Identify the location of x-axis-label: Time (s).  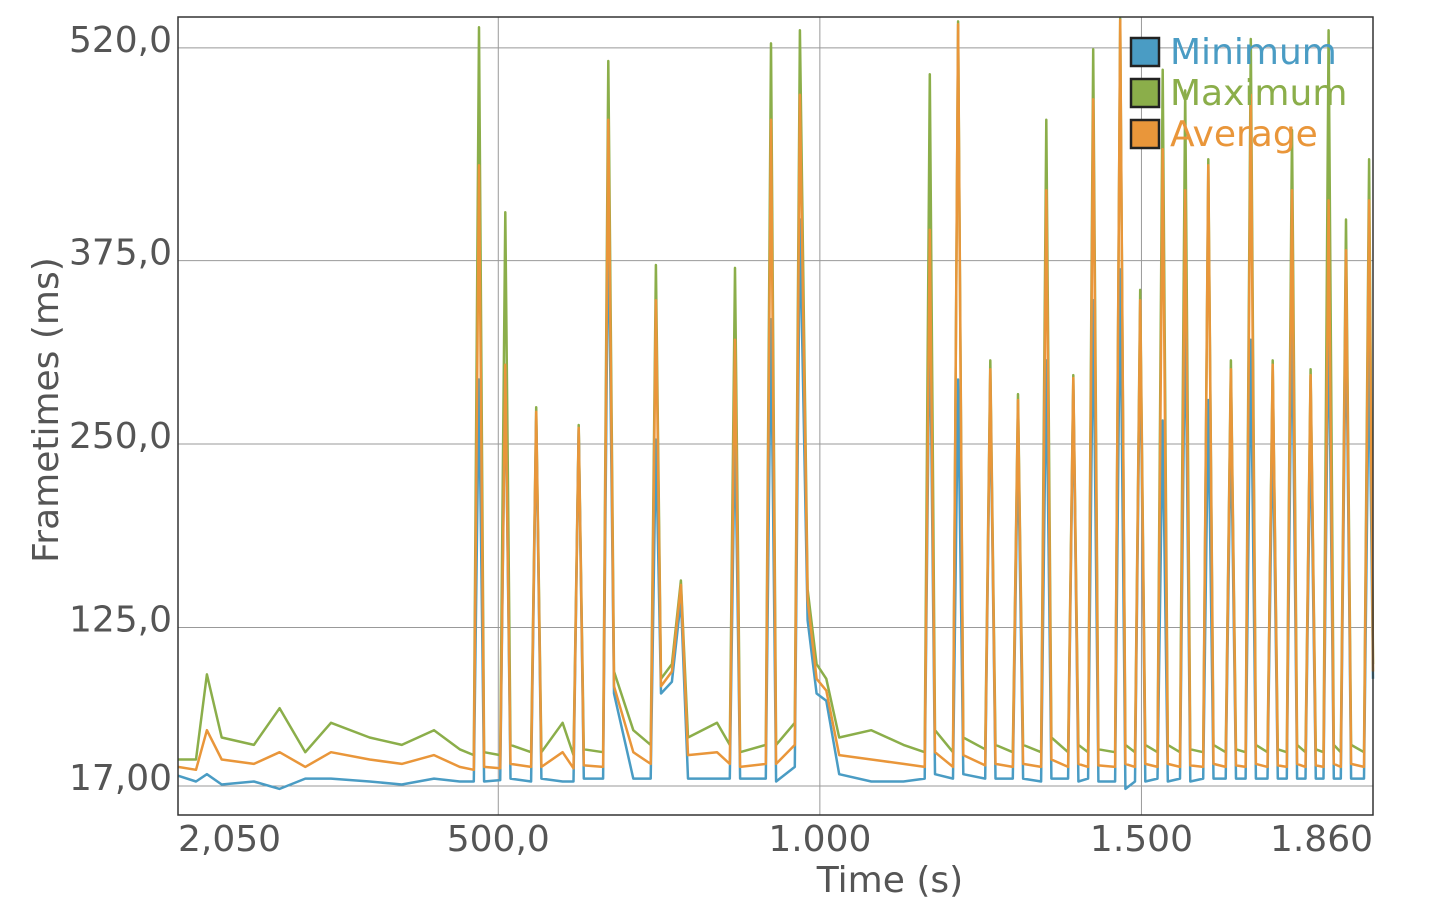
(889, 880).